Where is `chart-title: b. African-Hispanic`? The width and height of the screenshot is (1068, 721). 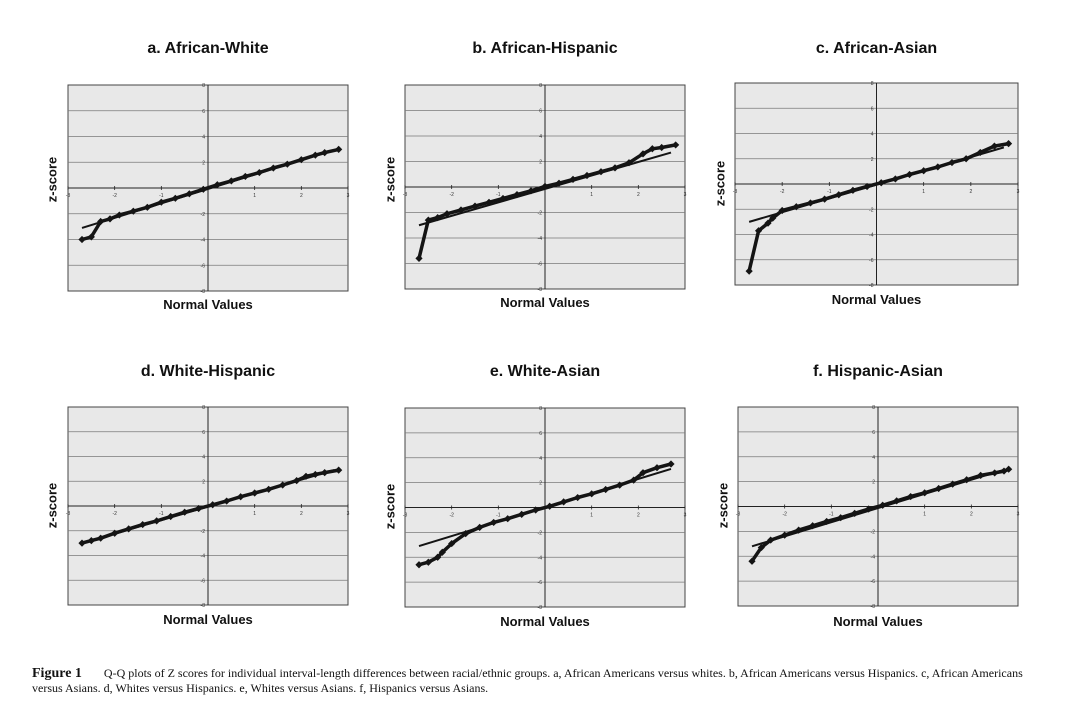
chart-title: b. African-Hispanic is located at coordinates (545, 48).